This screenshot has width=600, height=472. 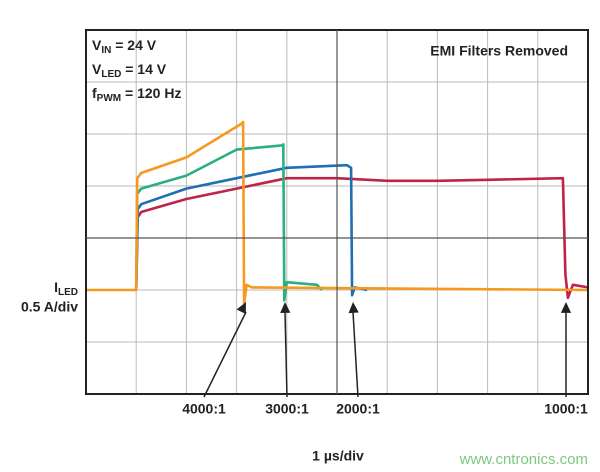 I want to click on note-sub: IN, so click(x=106, y=50).